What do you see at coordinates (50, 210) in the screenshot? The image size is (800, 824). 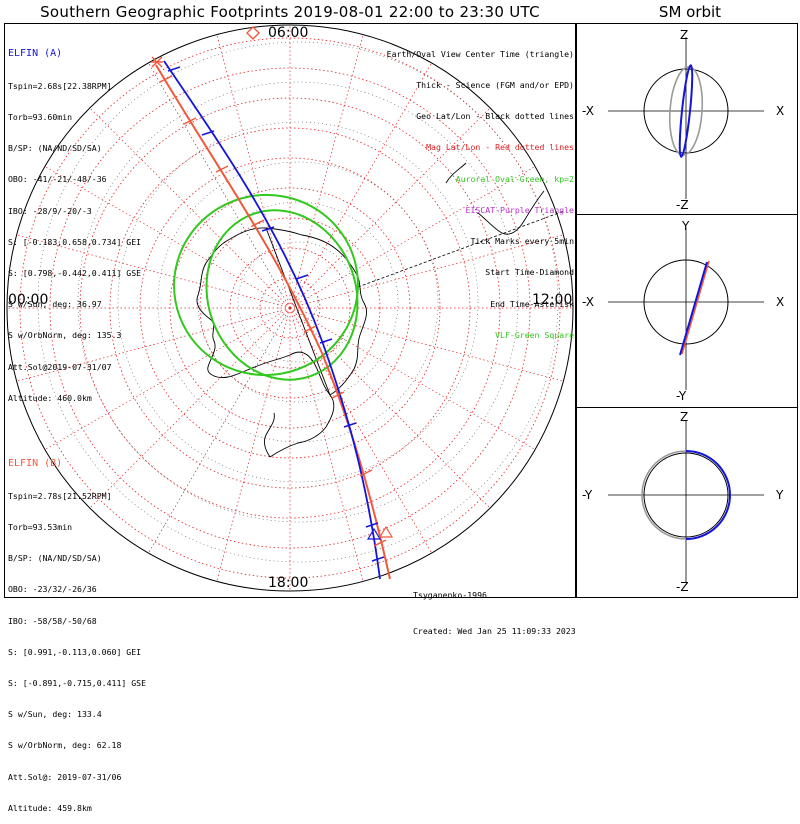 I see `elfin-a-line: IBO: -28/9/-20/-3` at bounding box center [50, 210].